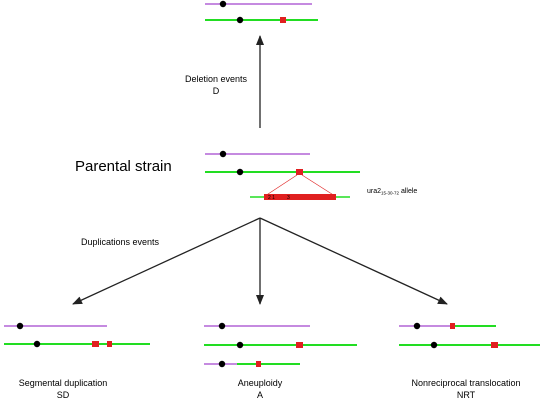 The width and height of the screenshot is (541, 400). What do you see at coordinates (216, 91) in the screenshot?
I see `deletion-code: D` at bounding box center [216, 91].